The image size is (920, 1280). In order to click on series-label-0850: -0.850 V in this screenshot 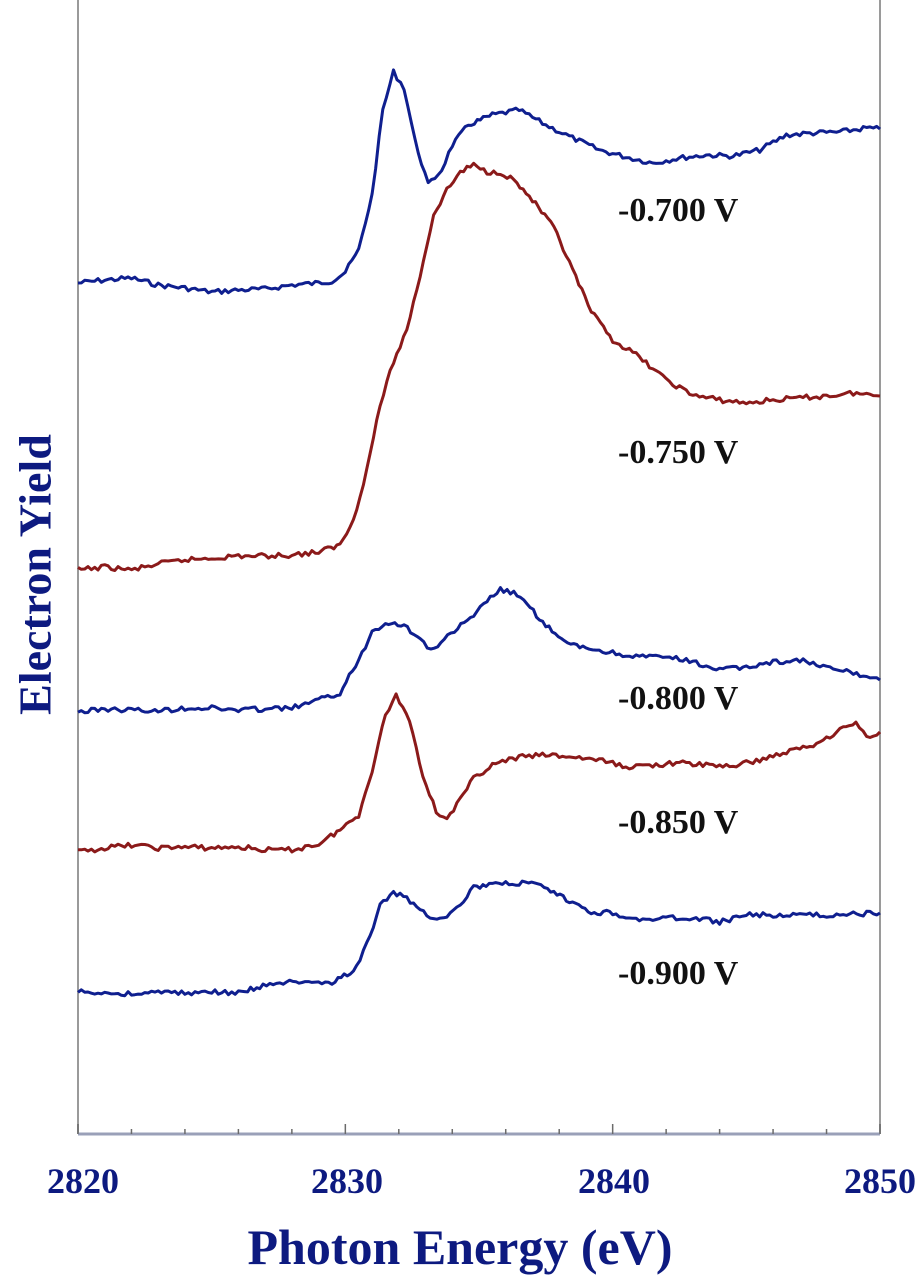, I will do `click(678, 822)`.